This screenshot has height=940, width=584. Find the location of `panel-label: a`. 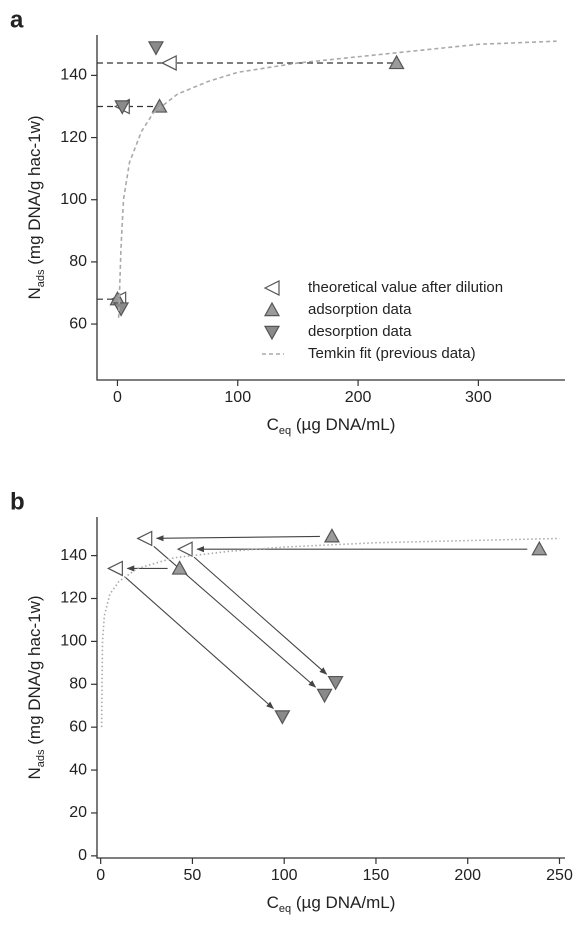

panel-label: a is located at coordinates (17, 19).